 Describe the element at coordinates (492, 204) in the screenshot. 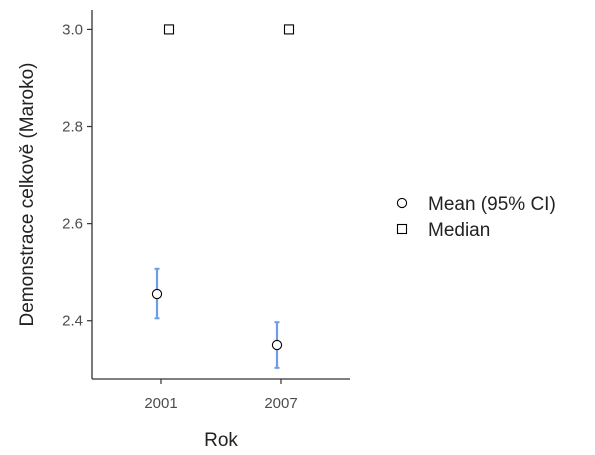

I see `legend-label-mean: Mean (95% CI)` at that location.